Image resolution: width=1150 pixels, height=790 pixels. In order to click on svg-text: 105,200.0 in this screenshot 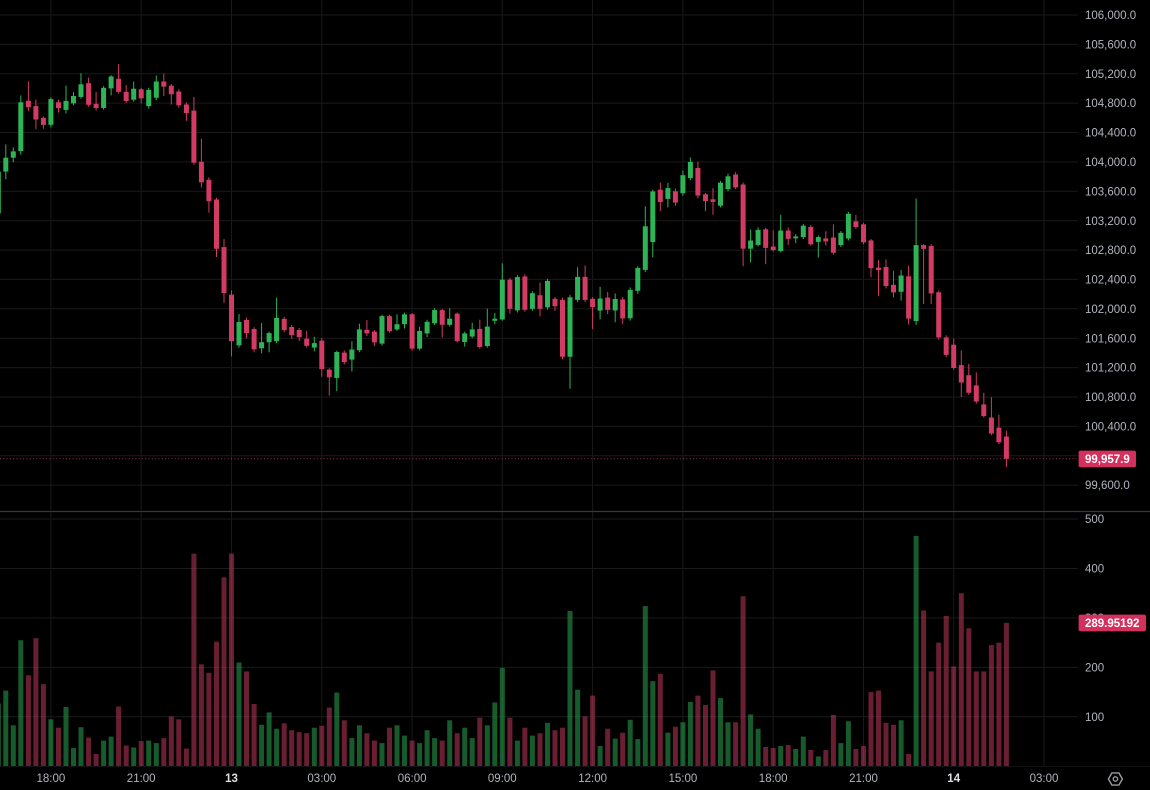, I will do `click(1110, 75)`.